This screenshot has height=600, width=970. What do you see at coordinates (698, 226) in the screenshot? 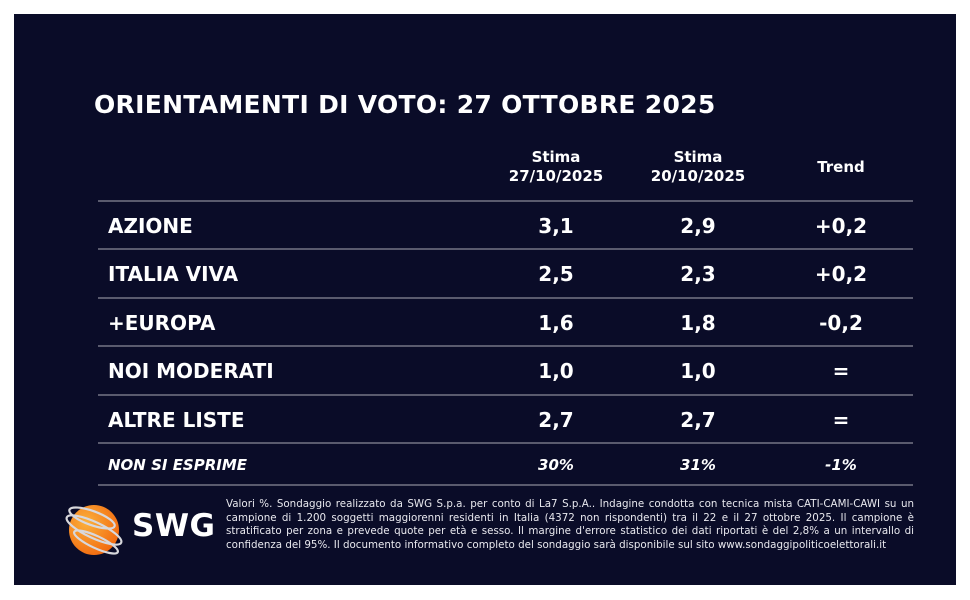
I see `previous-value: 2,9` at bounding box center [698, 226].